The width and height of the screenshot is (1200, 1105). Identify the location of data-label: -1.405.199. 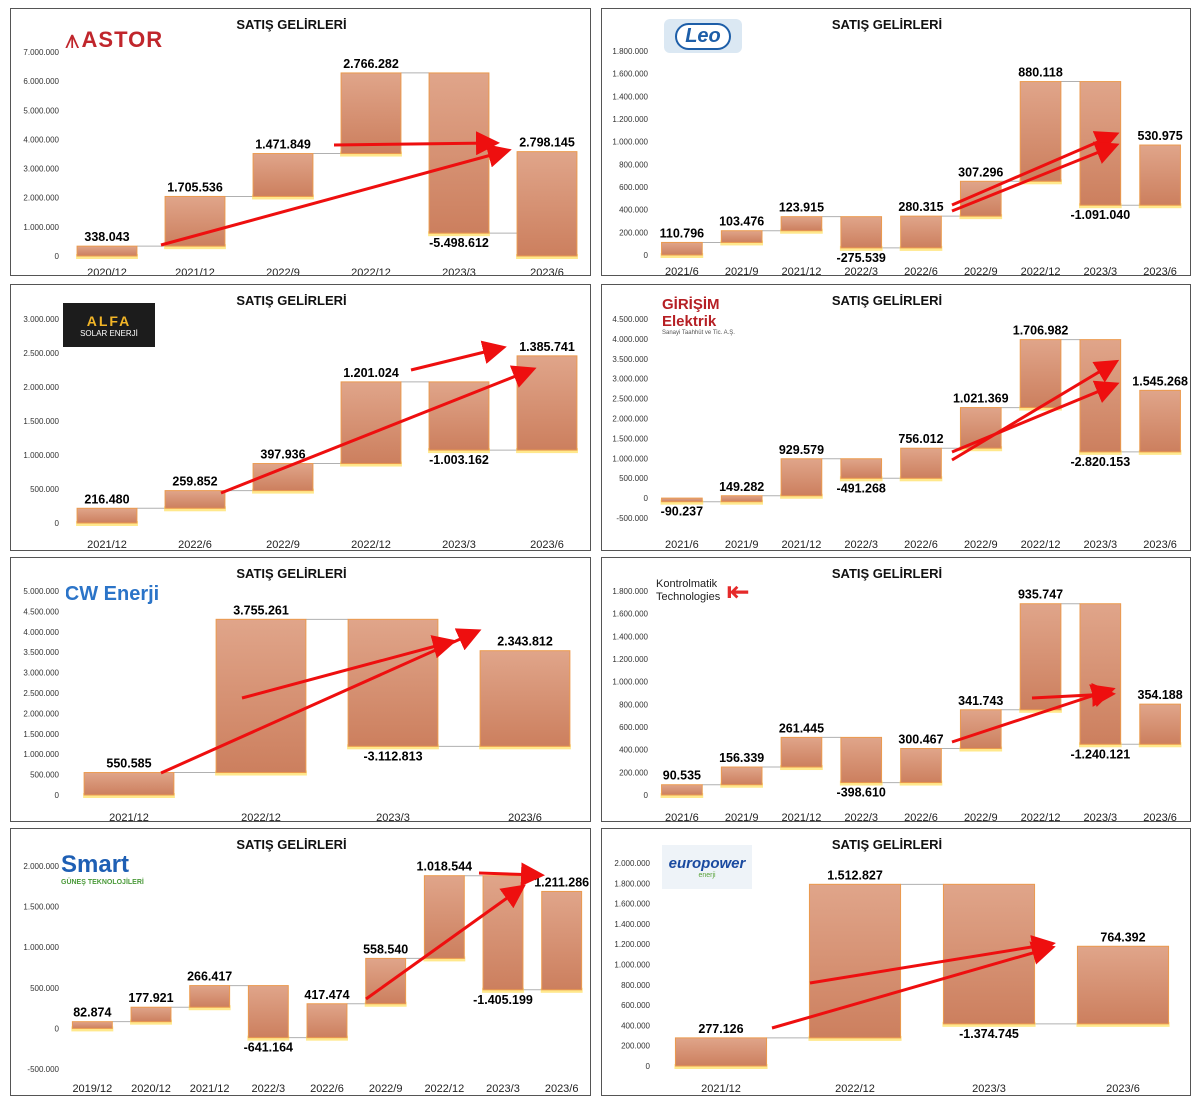
(503, 1000).